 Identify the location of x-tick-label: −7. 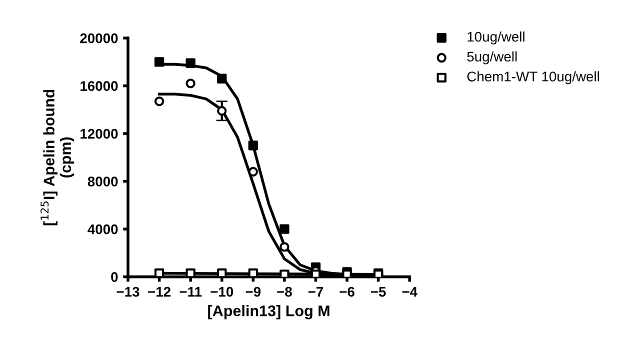
(316, 292).